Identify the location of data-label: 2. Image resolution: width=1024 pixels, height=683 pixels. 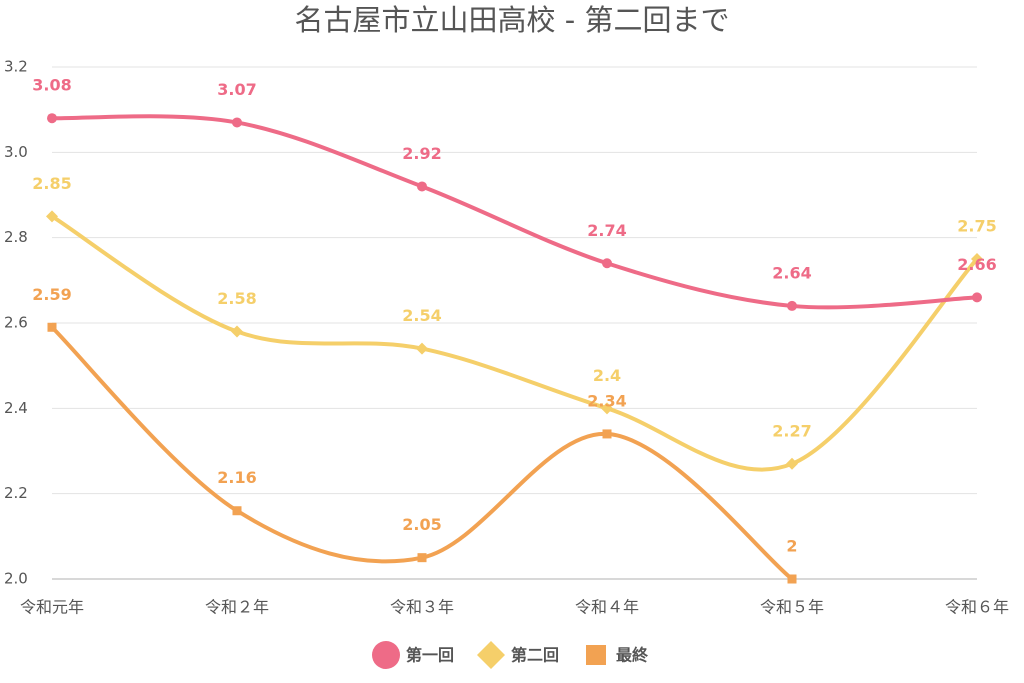
(791, 546).